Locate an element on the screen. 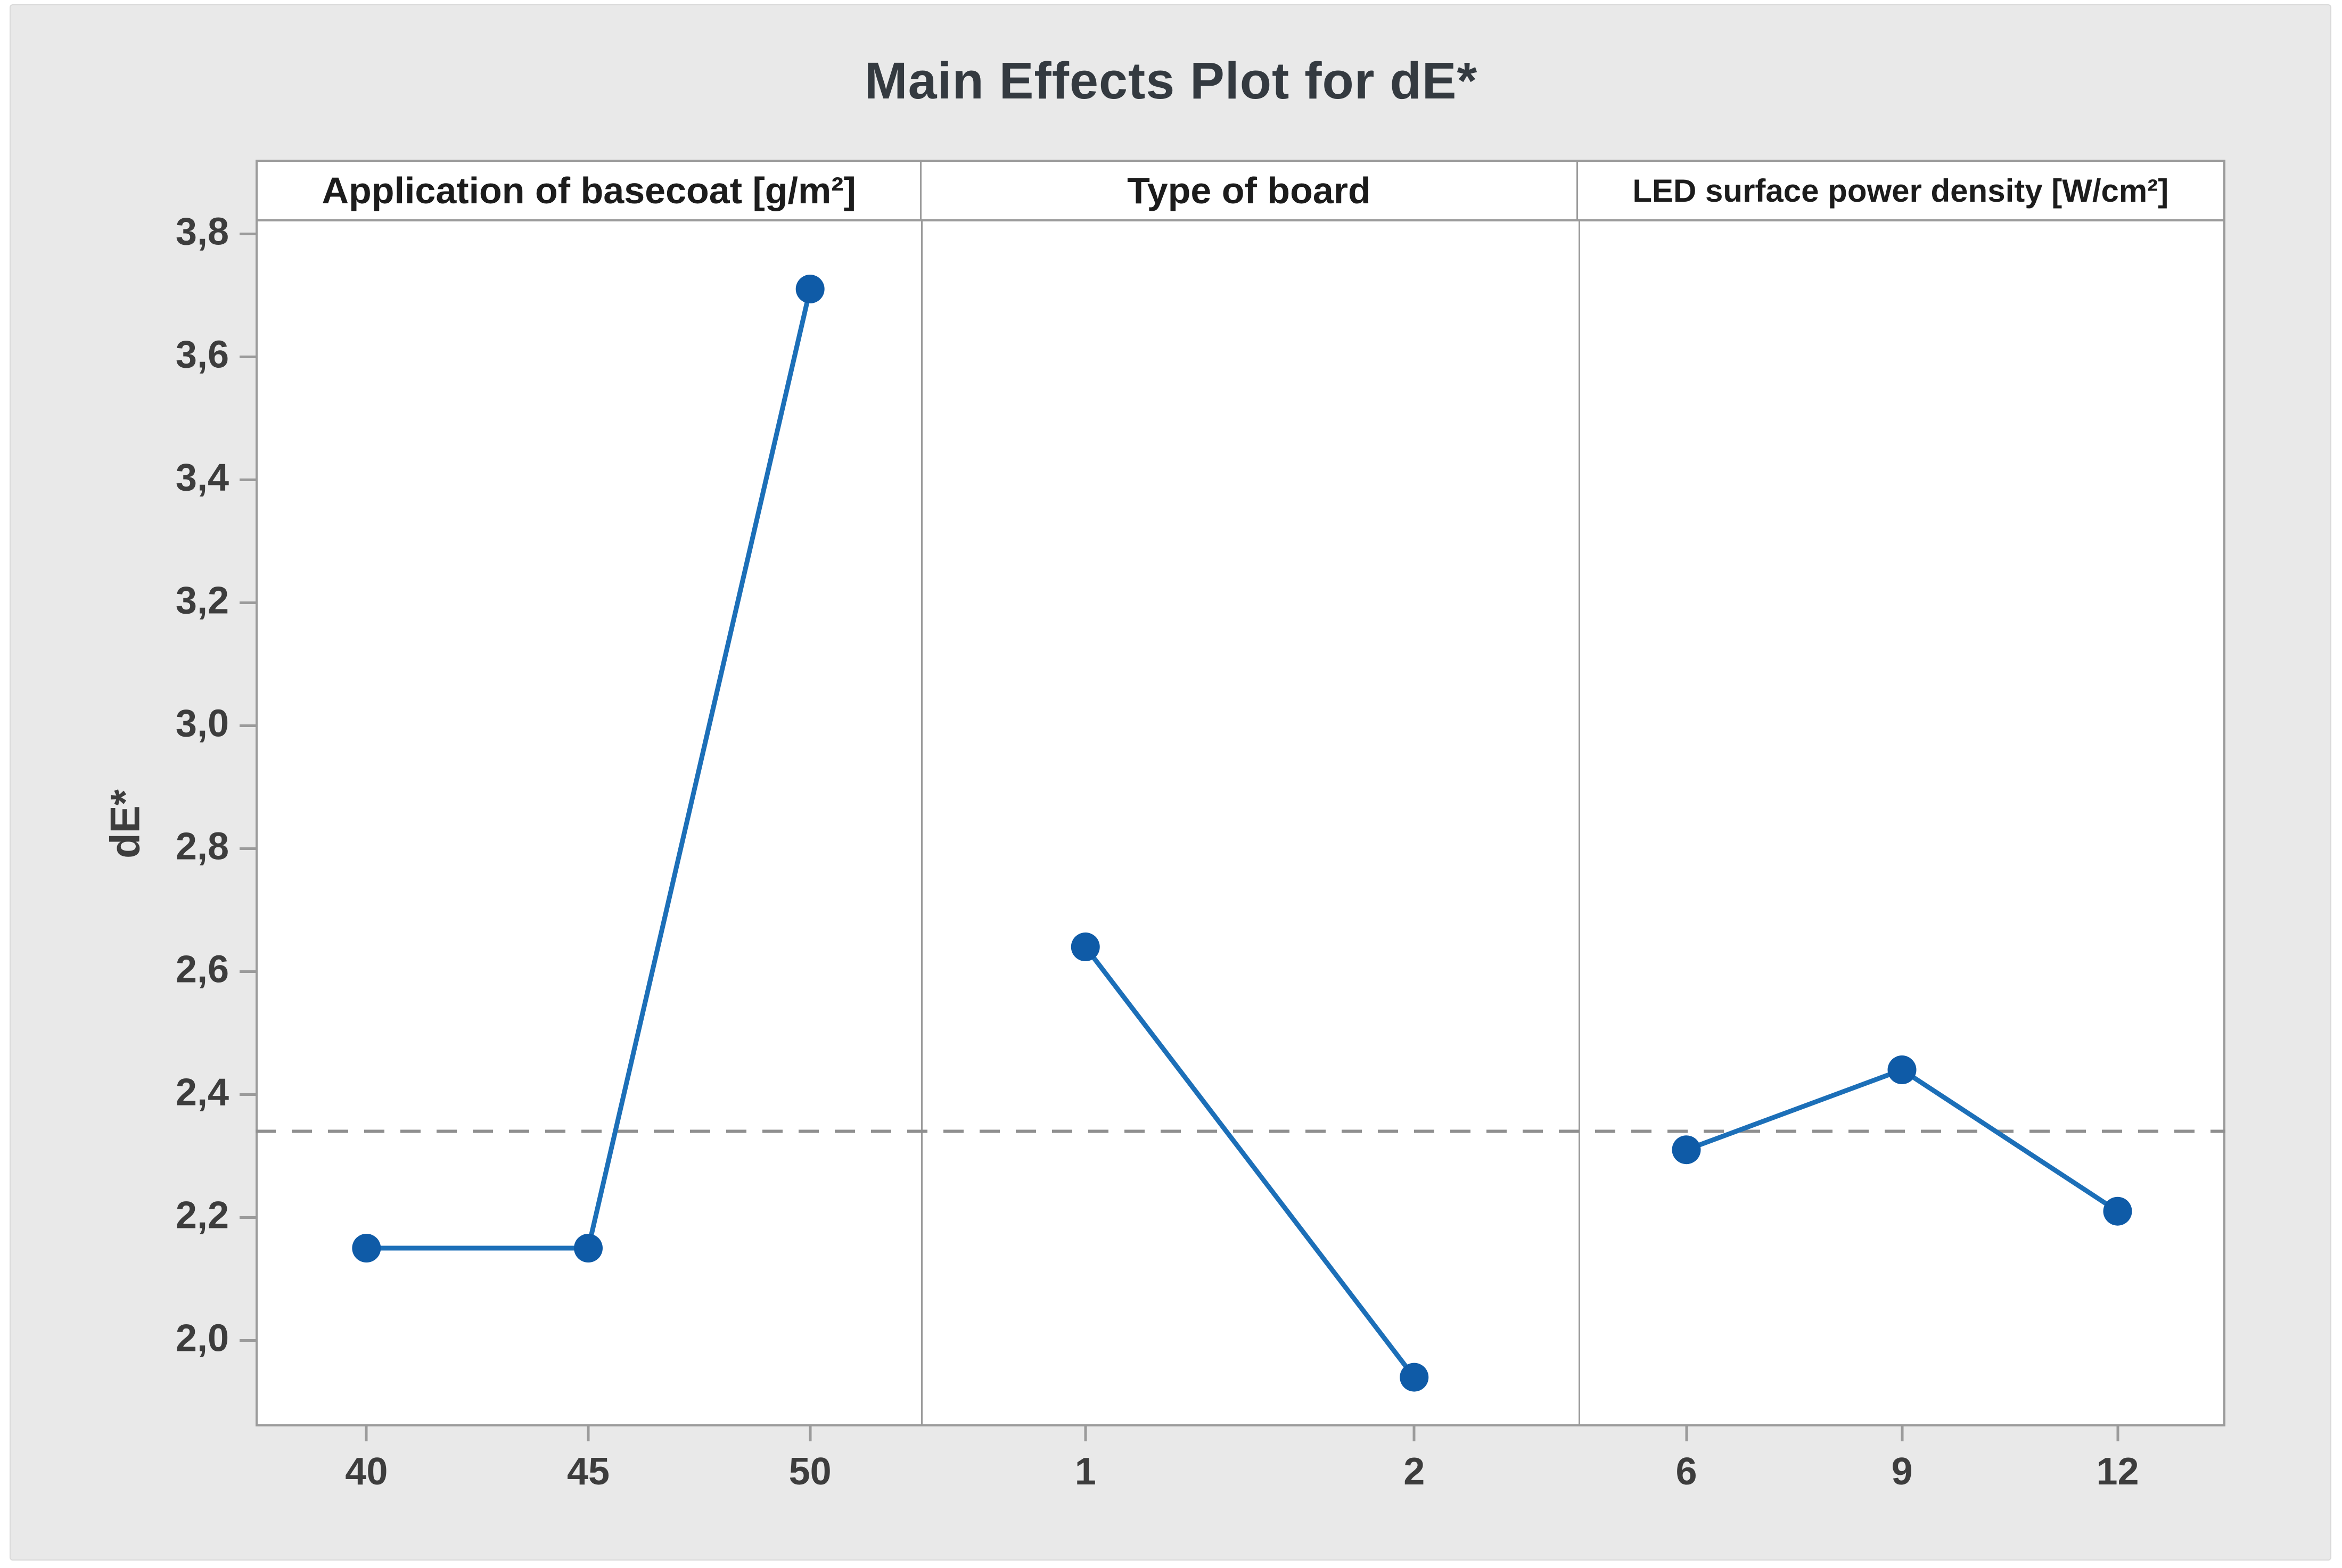 This screenshot has height=1568, width=2342. chart-title: Main Effects Plot for dE* is located at coordinates (1171, 81).